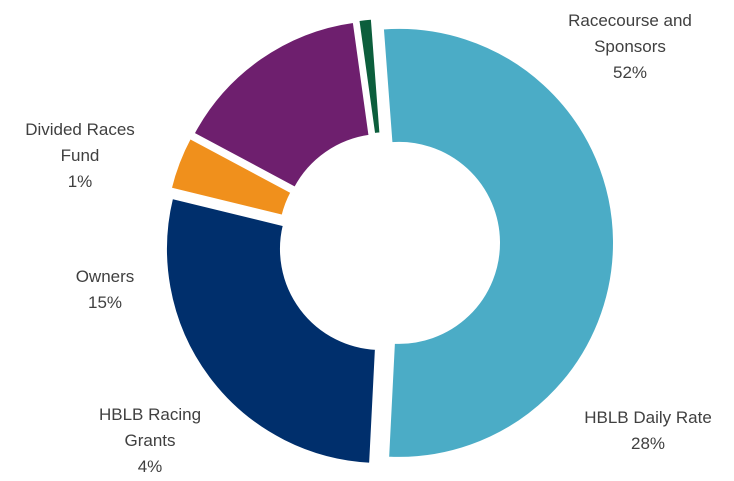  I want to click on slice-name-line: Owners, so click(105, 276).